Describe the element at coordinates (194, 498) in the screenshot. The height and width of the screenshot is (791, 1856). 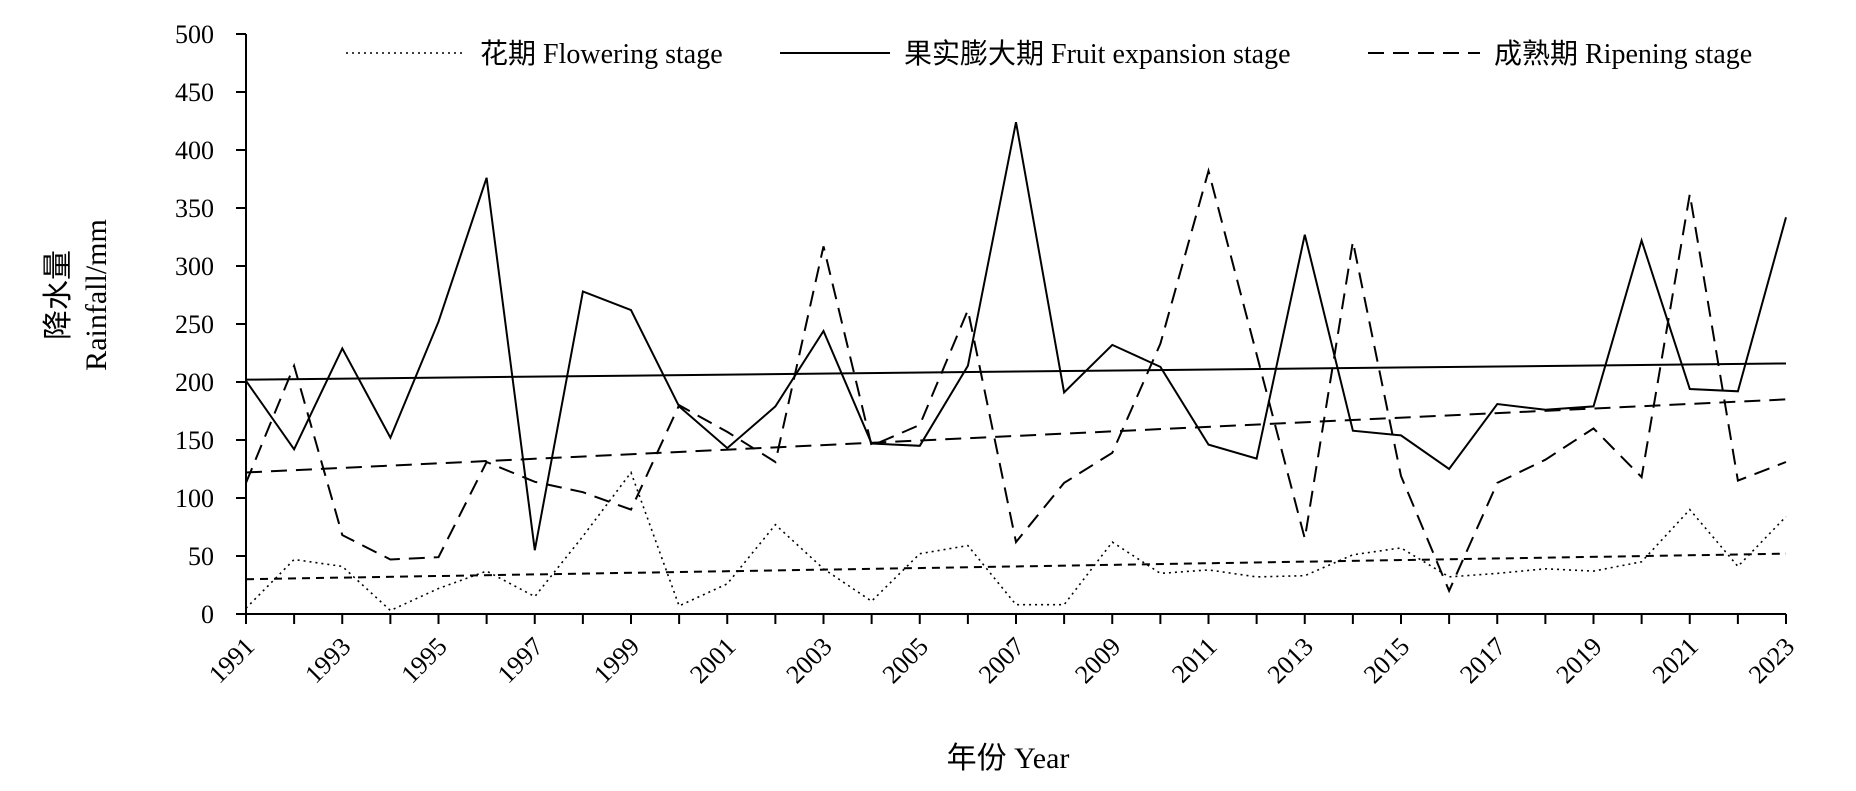
I see `y-tick-label: 100` at that location.